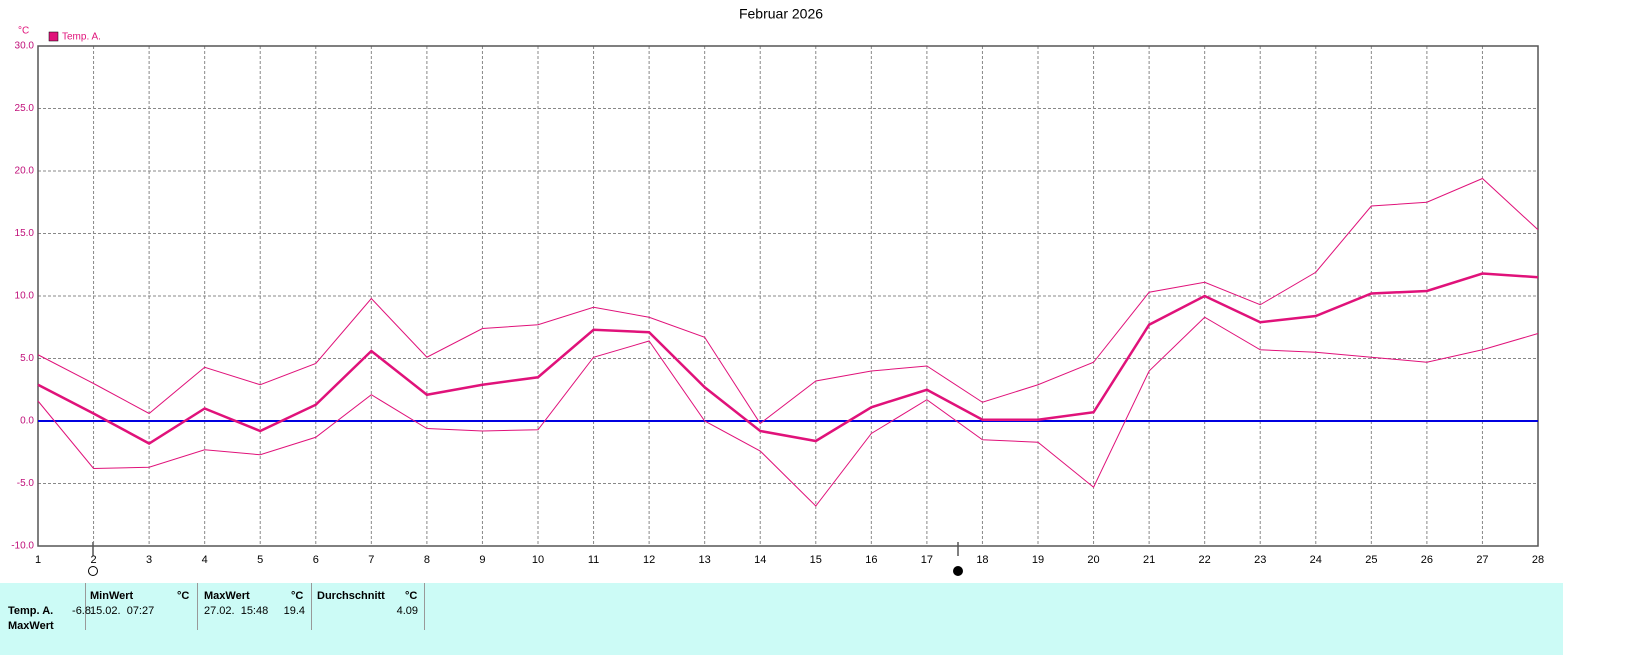  Describe the element at coordinates (205, 560) in the screenshot. I see `x-tick-label: 4` at that location.